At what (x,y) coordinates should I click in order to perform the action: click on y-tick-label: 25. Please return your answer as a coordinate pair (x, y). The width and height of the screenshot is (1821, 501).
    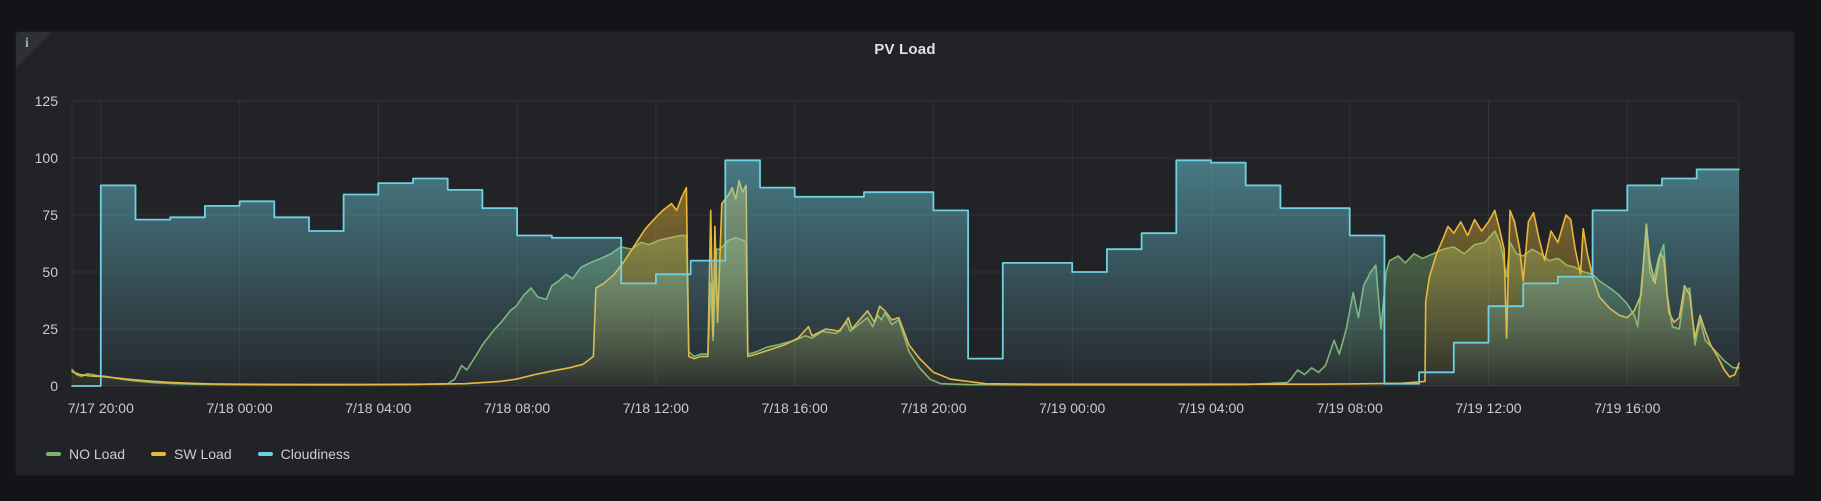
    Looking at the image, I should click on (50, 329).